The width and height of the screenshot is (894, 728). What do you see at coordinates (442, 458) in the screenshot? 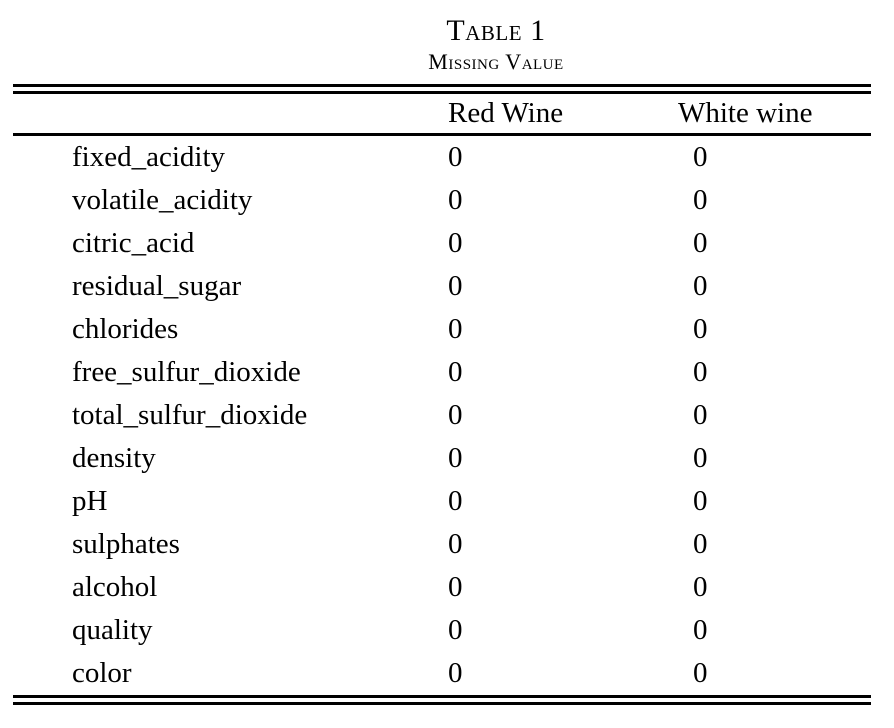
I see `table-row: density 0 0` at bounding box center [442, 458].